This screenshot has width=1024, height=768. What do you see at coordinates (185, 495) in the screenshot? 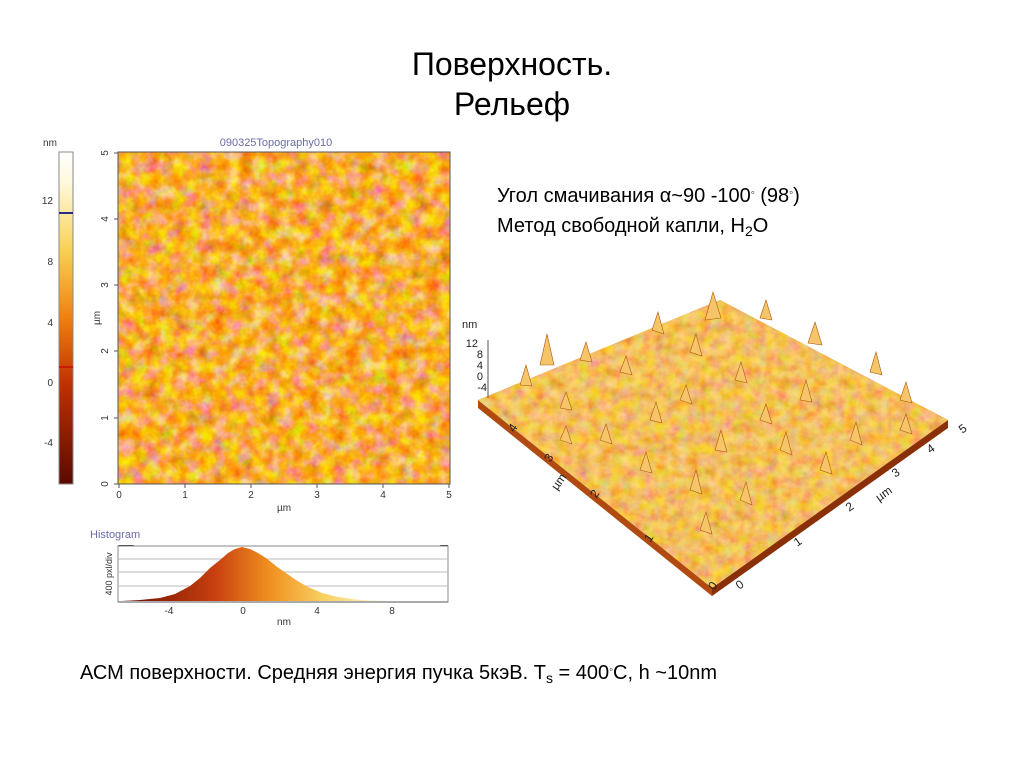
I see `x-tick: 1` at bounding box center [185, 495].